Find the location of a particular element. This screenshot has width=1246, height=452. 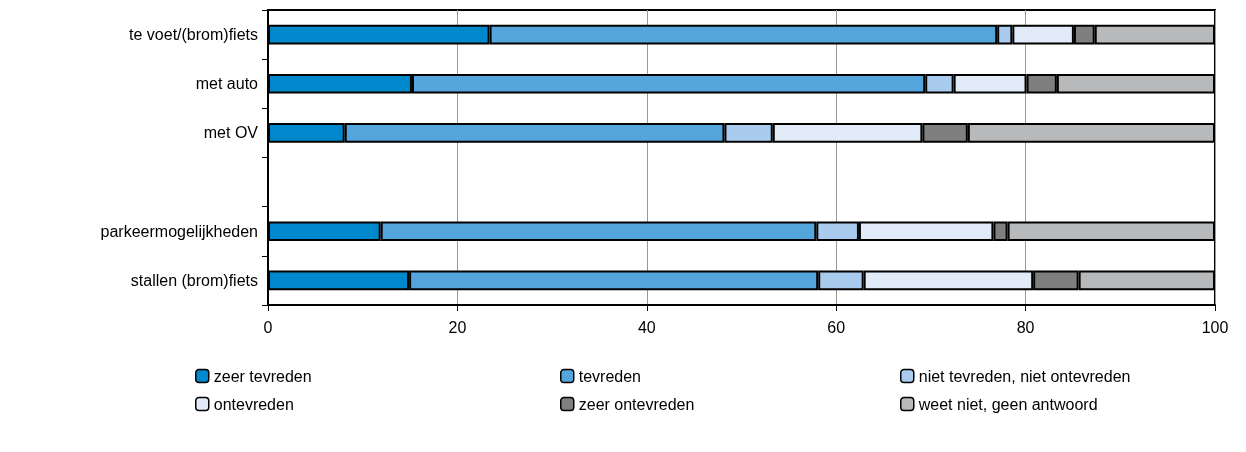

y-tick-label: stallen (brom)fiets is located at coordinates (194, 280).